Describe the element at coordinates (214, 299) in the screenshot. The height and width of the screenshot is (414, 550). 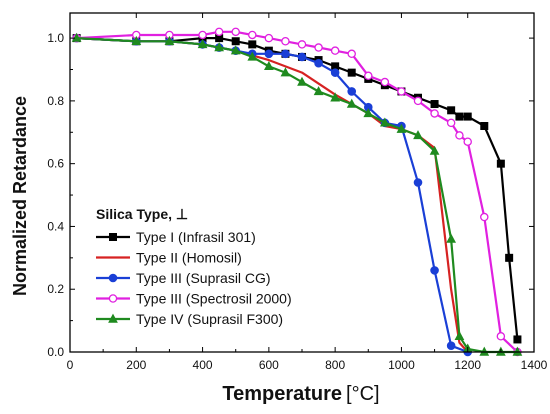
I see `legend-label: Type III (Spectrosil 2000)` at that location.